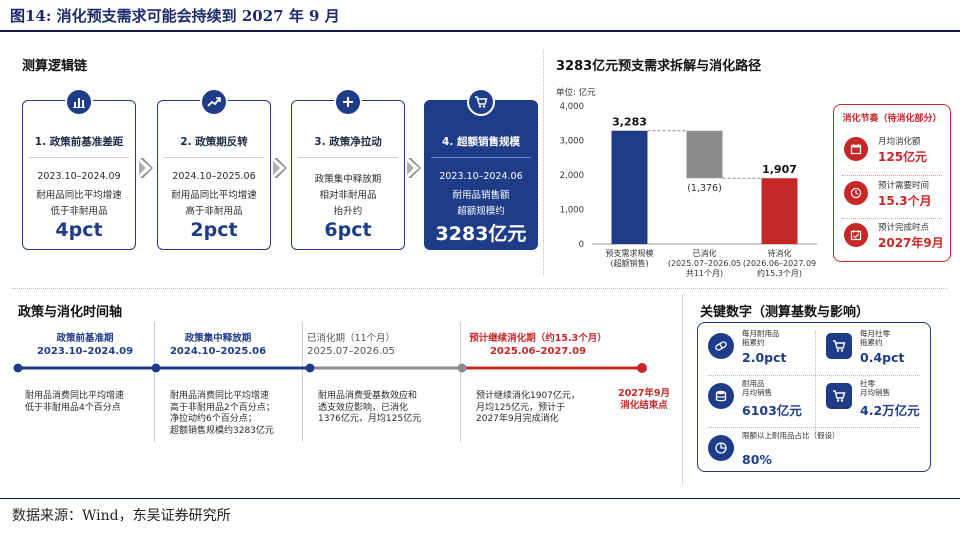  What do you see at coordinates (481, 142) in the screenshot?
I see `calc-card-head: 4. 超额销售规模` at bounding box center [481, 142].